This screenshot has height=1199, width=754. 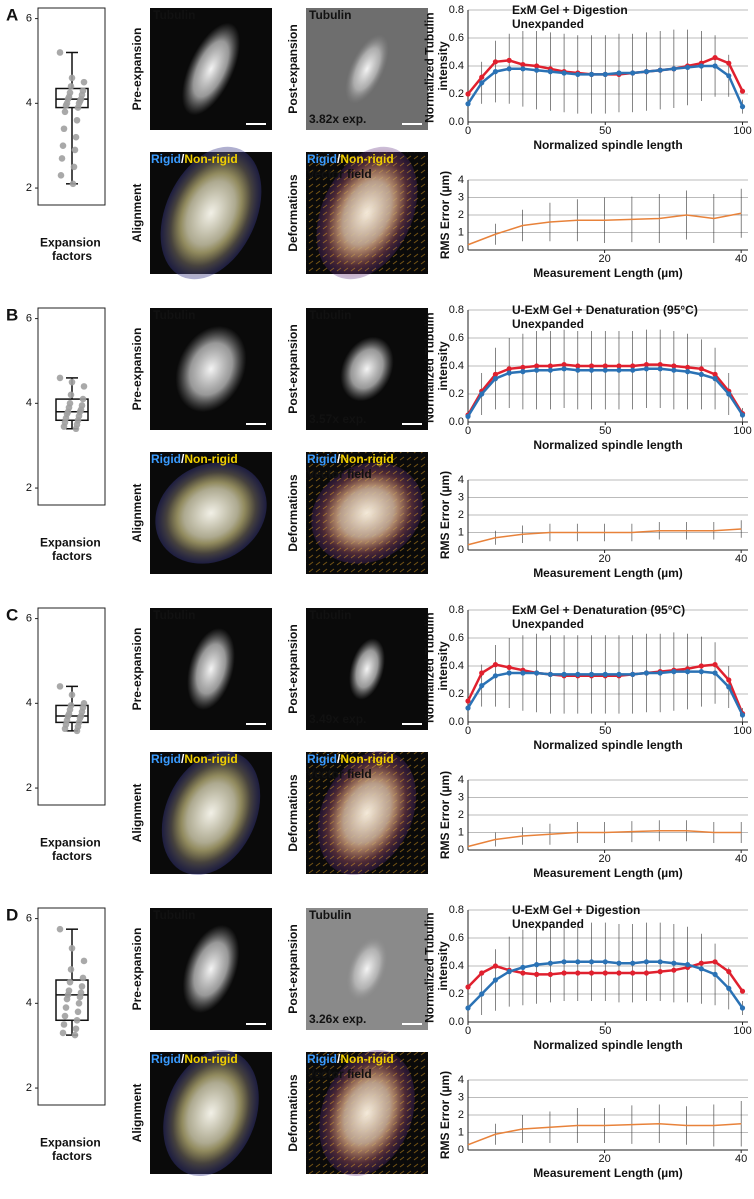 What do you see at coordinates (337, 1019) in the screenshot?
I see `expansion-factor: 3.26x exp.` at bounding box center [337, 1019].